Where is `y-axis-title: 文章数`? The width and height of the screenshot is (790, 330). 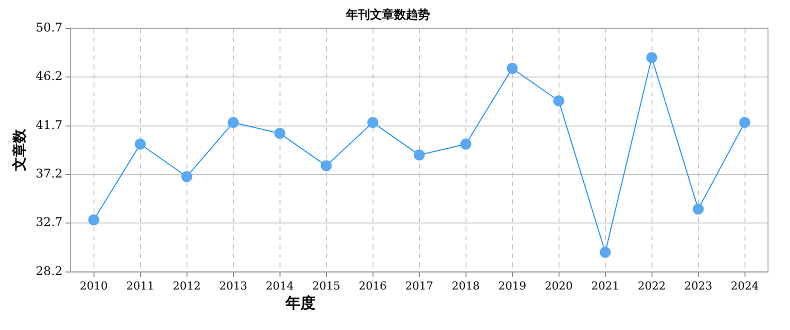 y-axis-title: 文章数 is located at coordinates (19, 150).